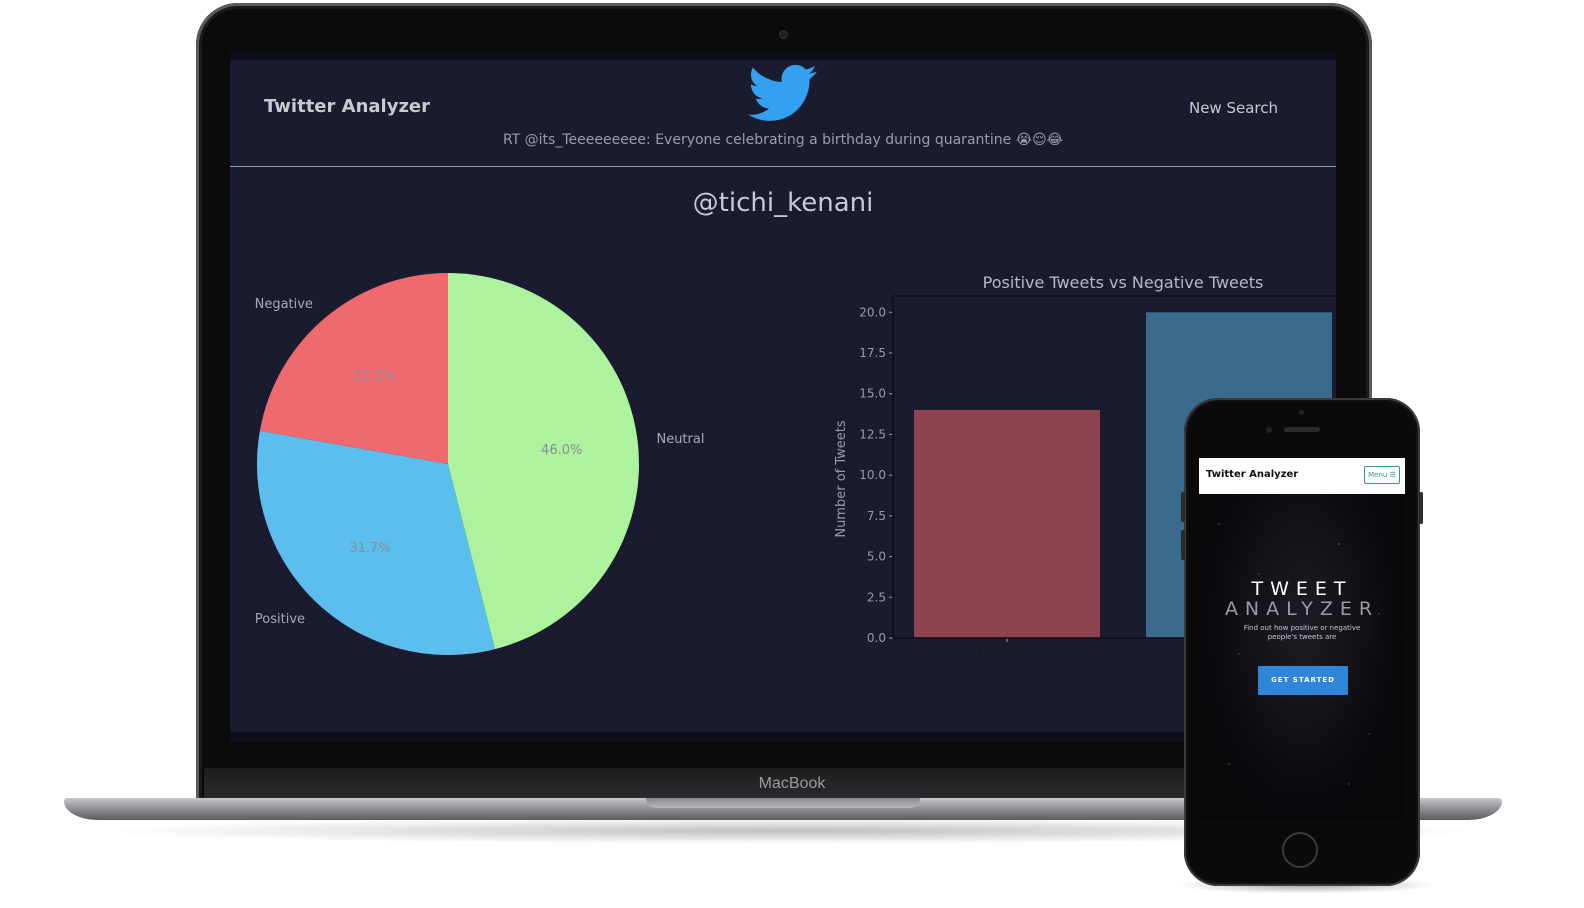 This screenshot has width=1584, height=908. I want to click on pie-percent-label: 31.7%, so click(369, 548).